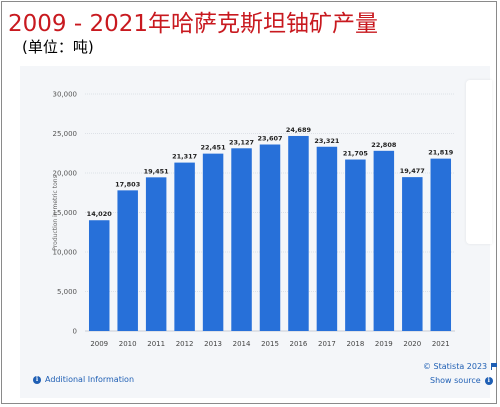 Image resolution: width=500 pixels, height=407 pixels. Describe the element at coordinates (99, 275) in the screenshot. I see `bar-2009` at that location.